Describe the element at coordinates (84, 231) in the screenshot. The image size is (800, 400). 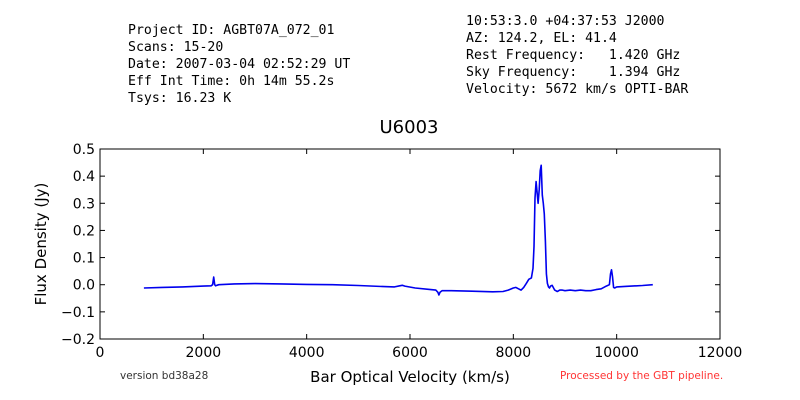
I see `y-tick-label: 0.2` at that location.